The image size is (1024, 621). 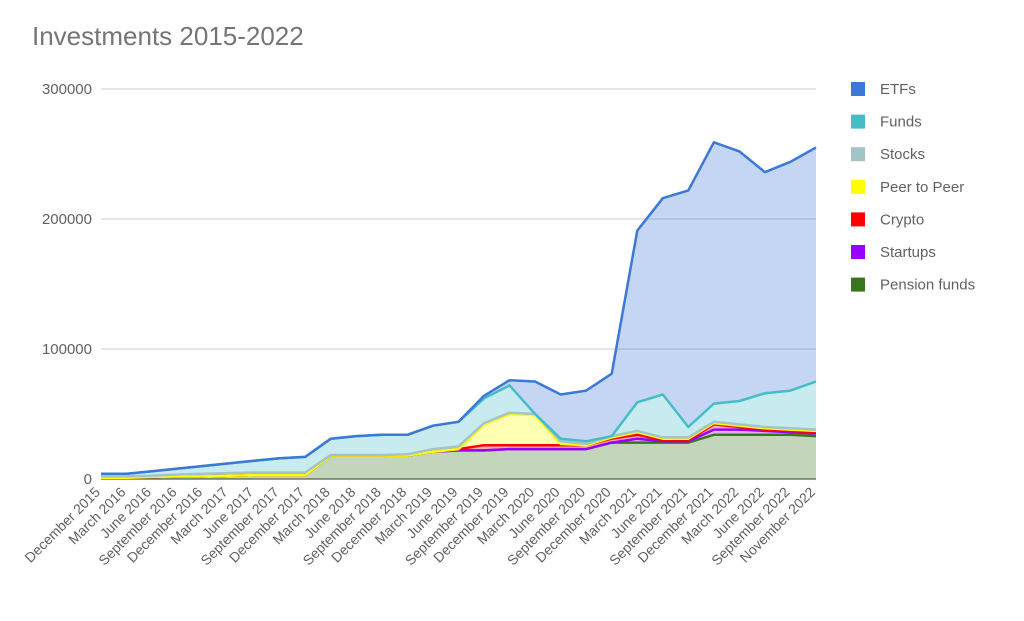 I want to click on line, so click(x=459, y=444).